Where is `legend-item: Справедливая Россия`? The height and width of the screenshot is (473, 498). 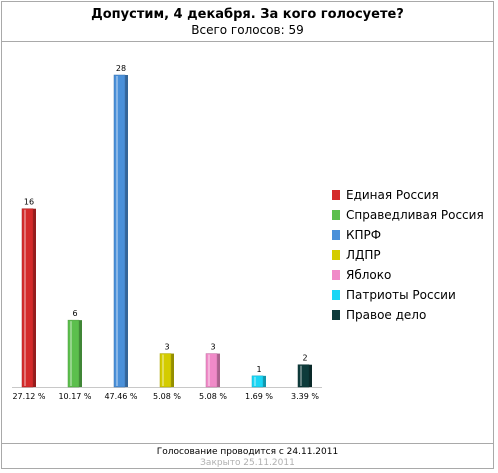 legend-item: Справедливая Россия is located at coordinates (408, 215).